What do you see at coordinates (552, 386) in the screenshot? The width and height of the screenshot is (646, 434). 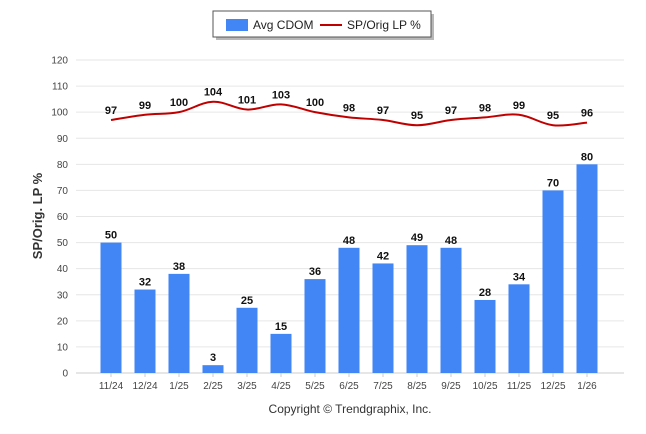 I see `x-tick-label: 12/25` at bounding box center [552, 386].